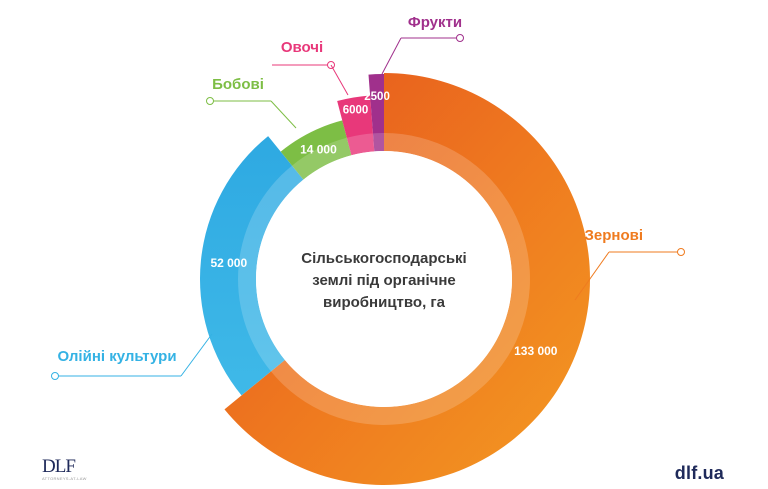 This screenshot has width=768, height=489. I want to click on center-label-line-1: Сільськогосподарські, so click(383, 258).